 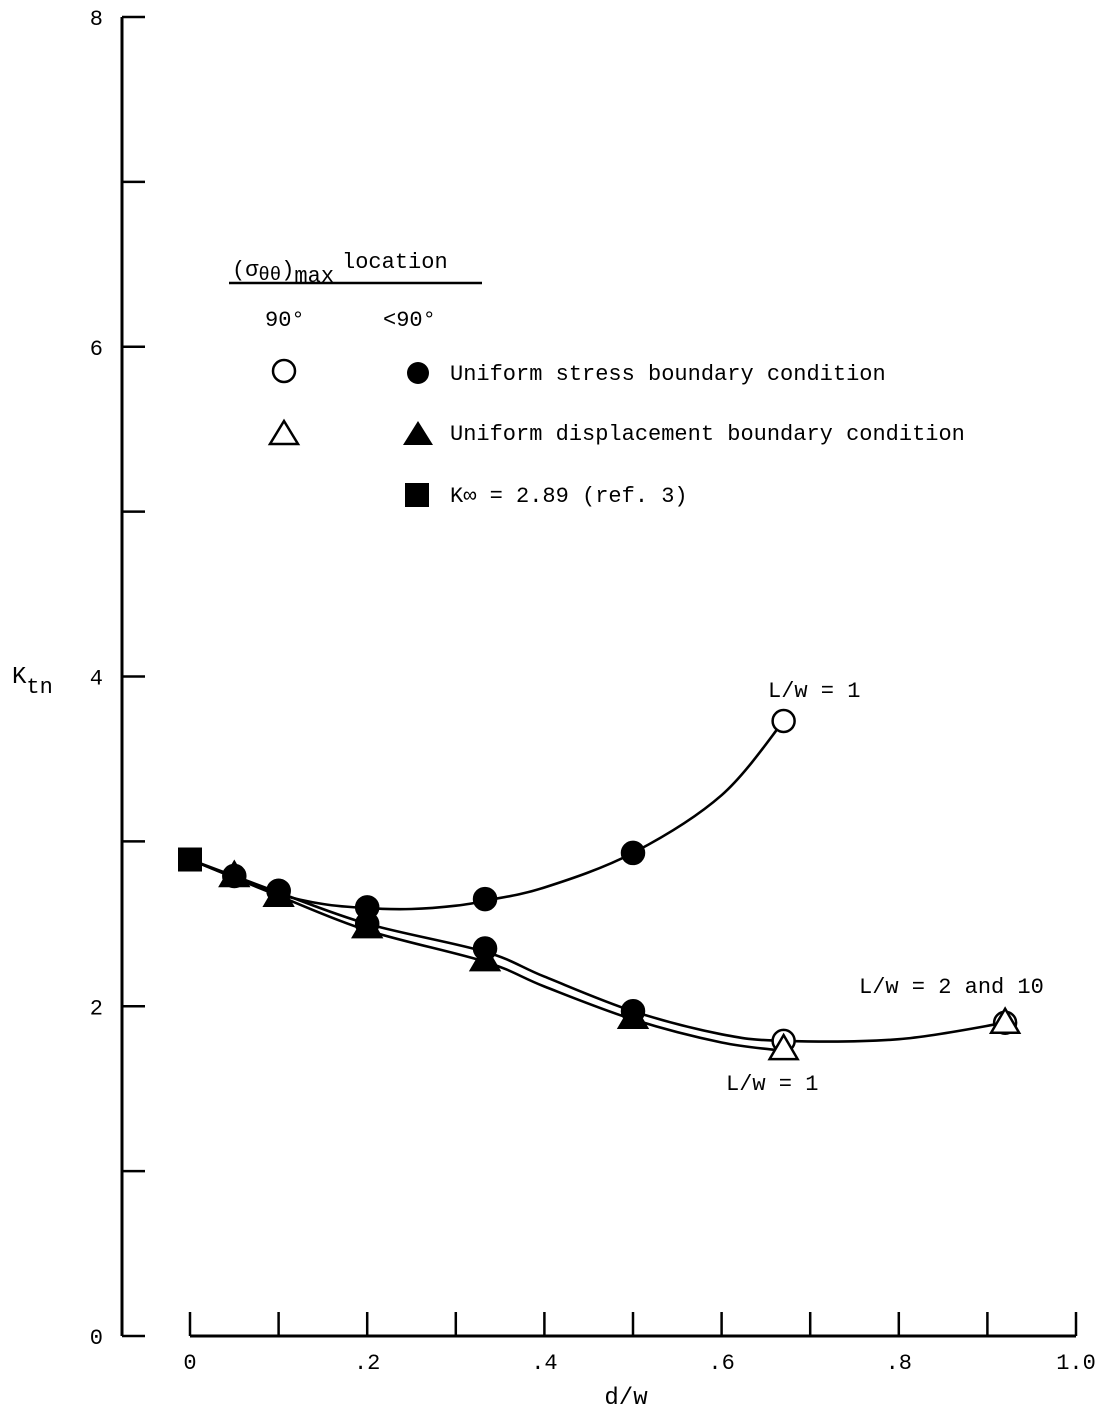 I want to click on y-tick-label: 8, so click(x=96, y=19).